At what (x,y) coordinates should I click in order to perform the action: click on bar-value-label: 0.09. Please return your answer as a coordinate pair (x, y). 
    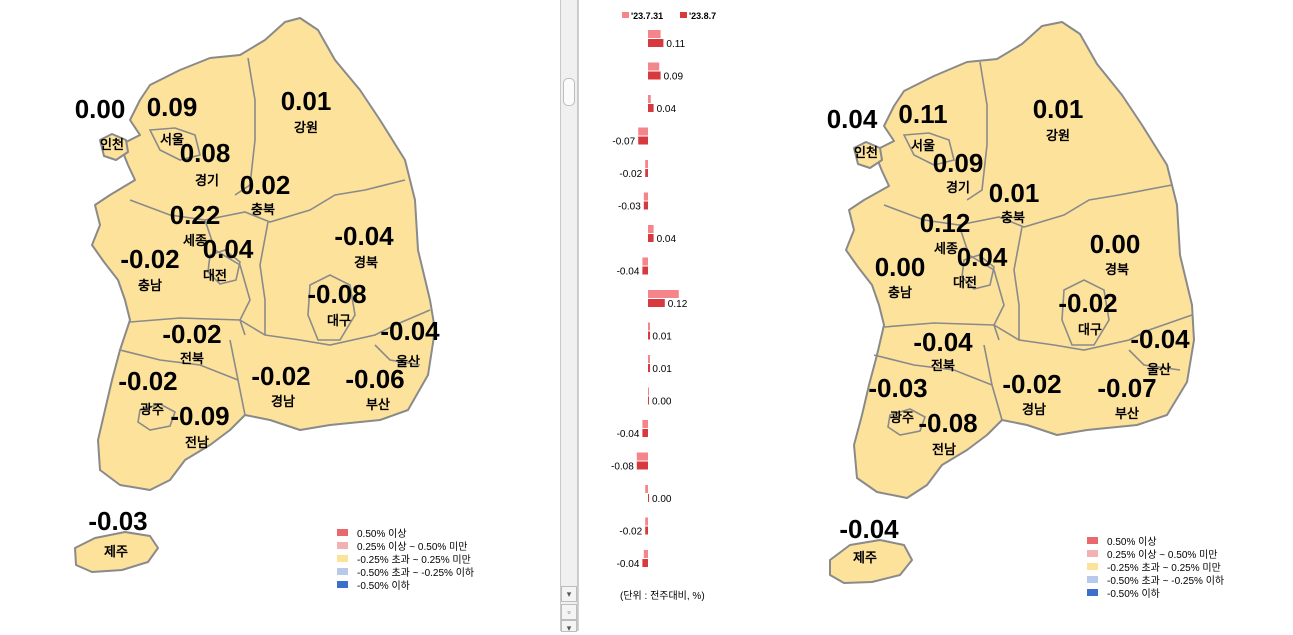
    Looking at the image, I should click on (674, 77).